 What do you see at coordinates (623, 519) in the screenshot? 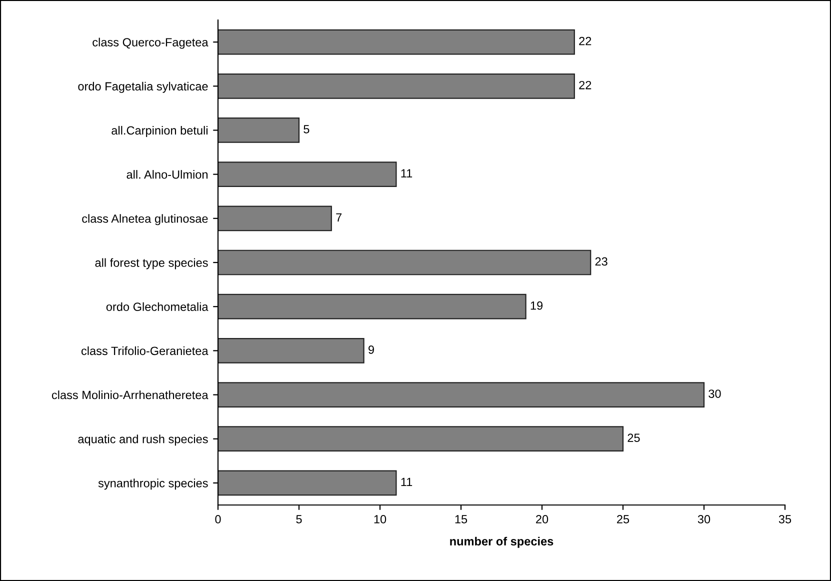
I see `x-tick-label: 25` at bounding box center [623, 519].